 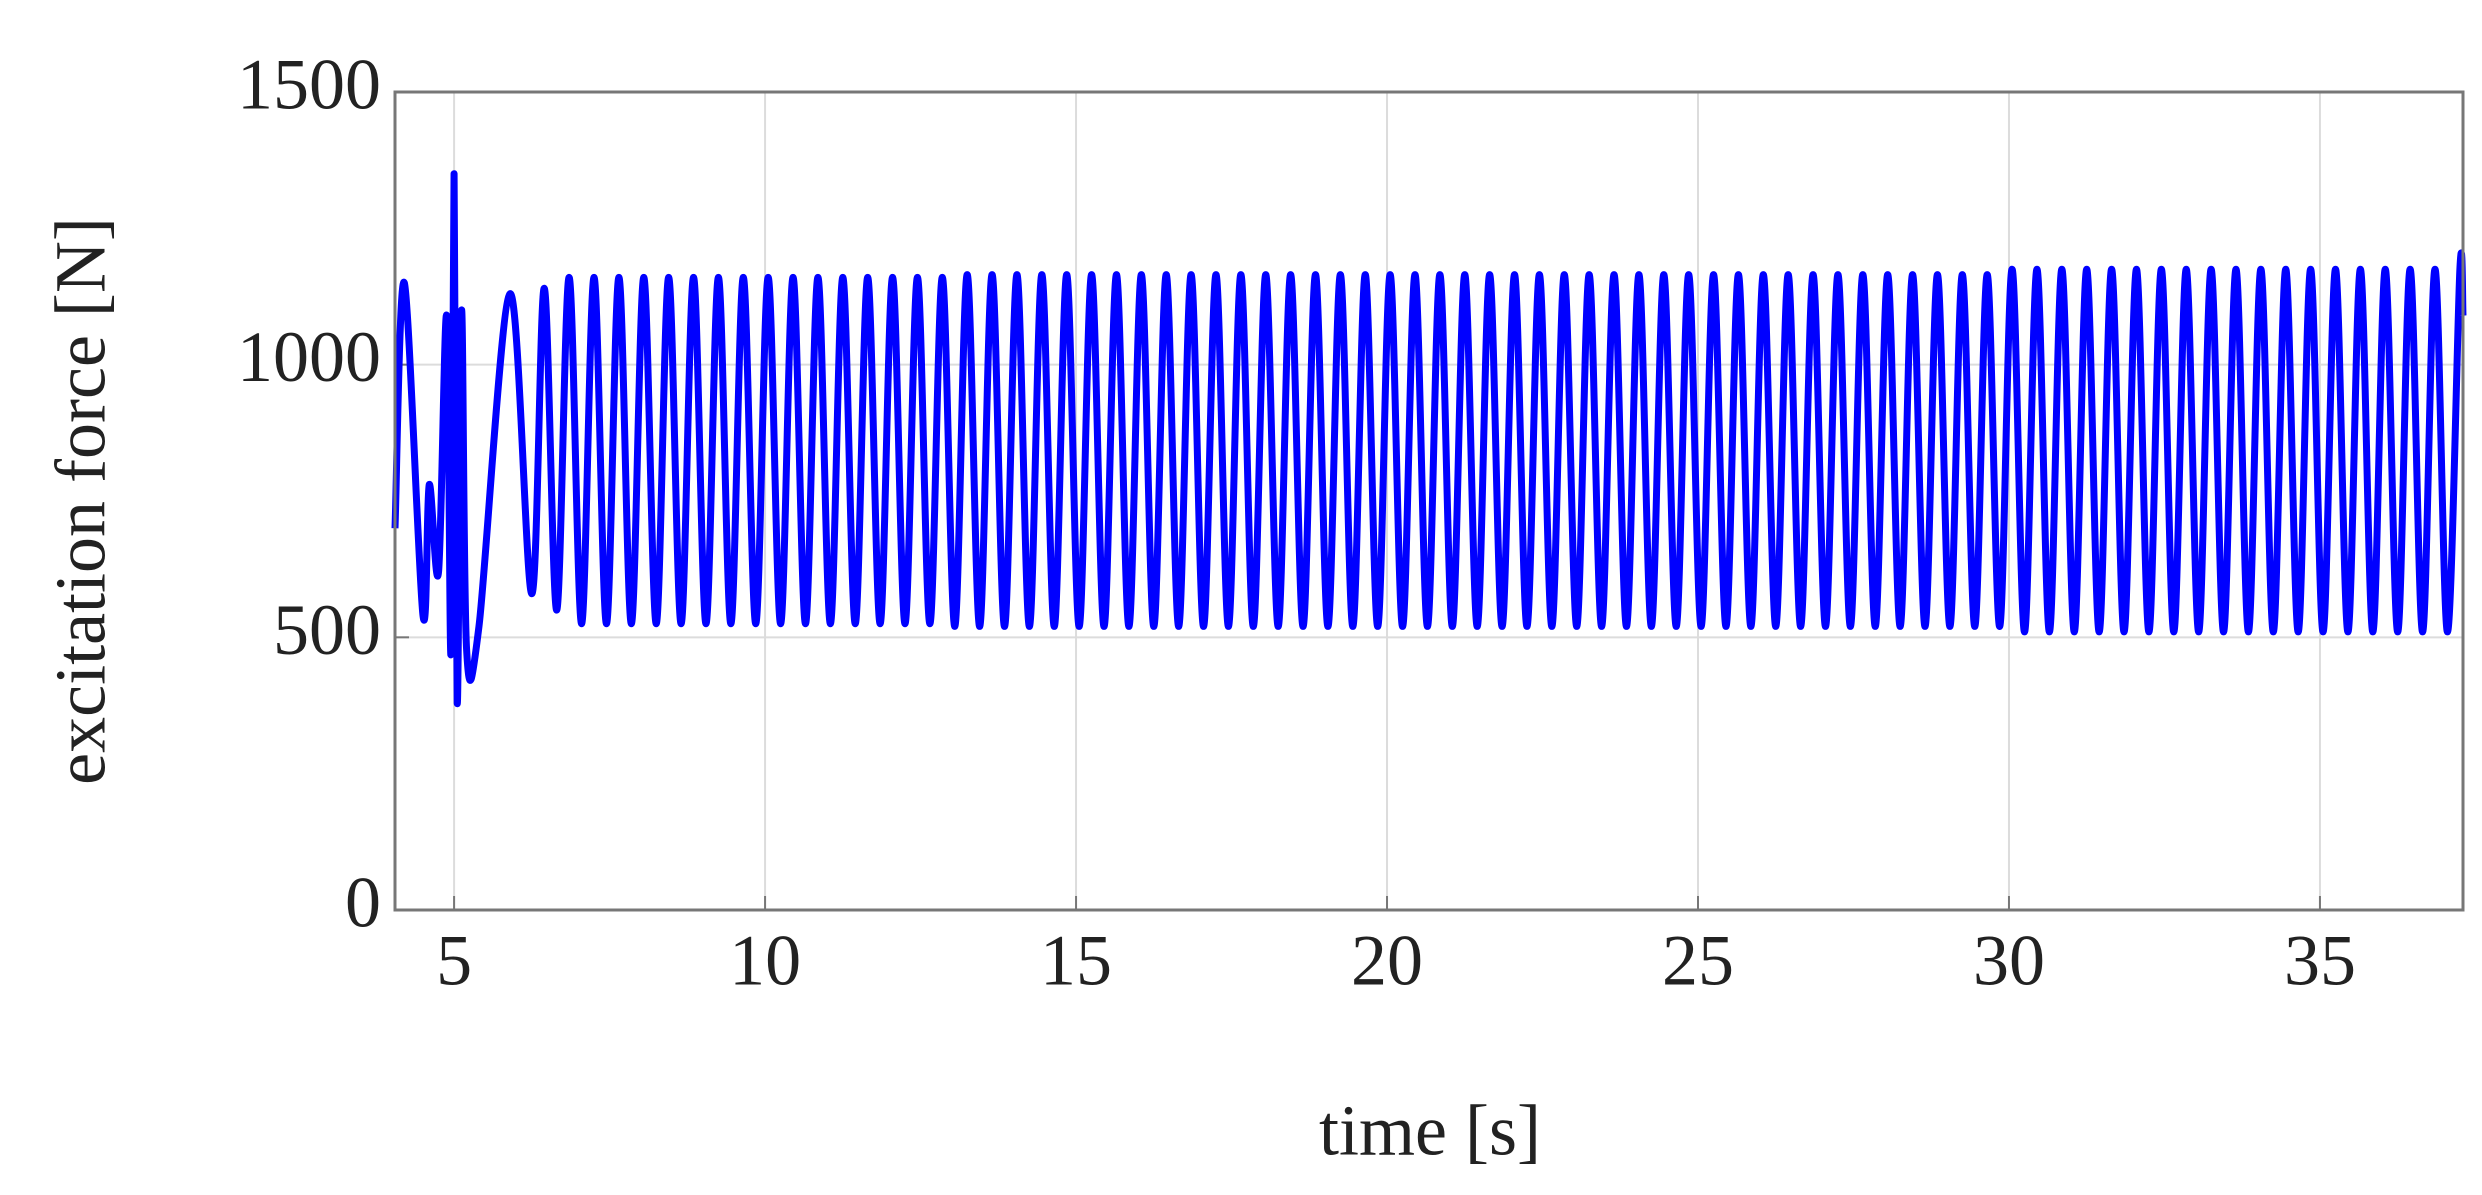 I want to click on x-tick-label: 15, so click(x=1076, y=961).